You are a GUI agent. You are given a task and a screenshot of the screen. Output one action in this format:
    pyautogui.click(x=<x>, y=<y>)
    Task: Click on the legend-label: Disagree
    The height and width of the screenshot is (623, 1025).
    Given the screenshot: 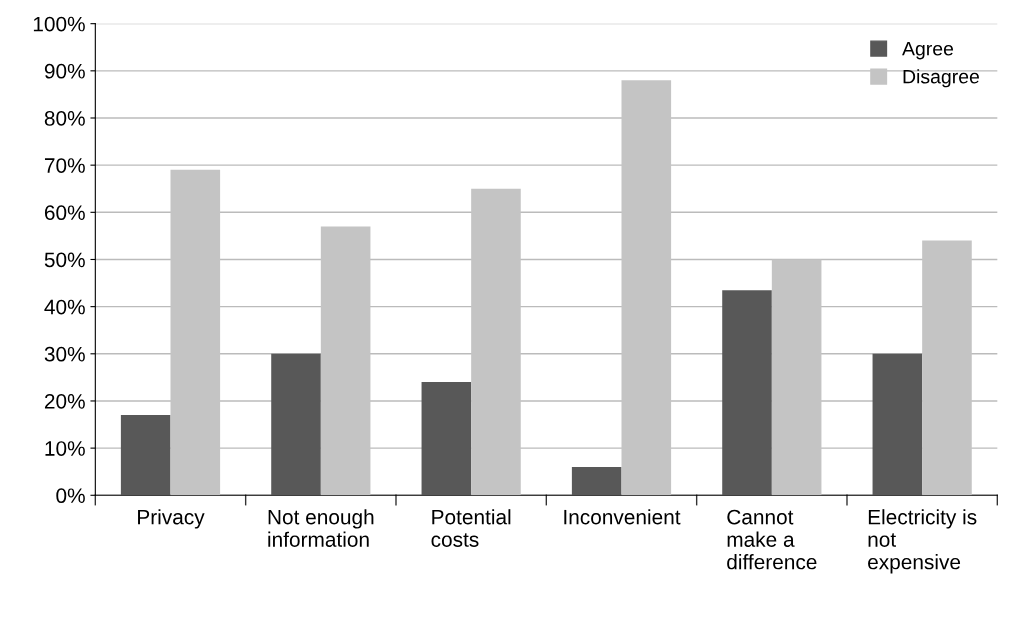 What is the action you would take?
    pyautogui.click(x=941, y=78)
    